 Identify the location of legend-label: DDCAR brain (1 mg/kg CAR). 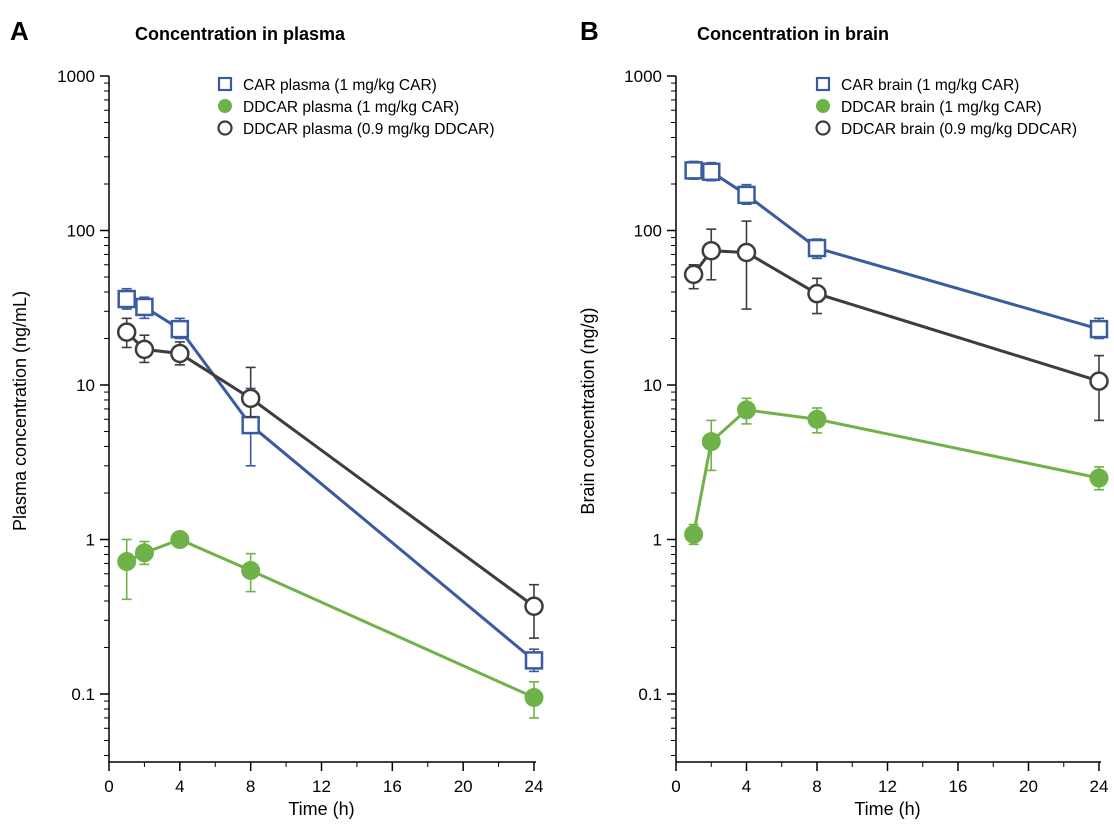
(941, 107).